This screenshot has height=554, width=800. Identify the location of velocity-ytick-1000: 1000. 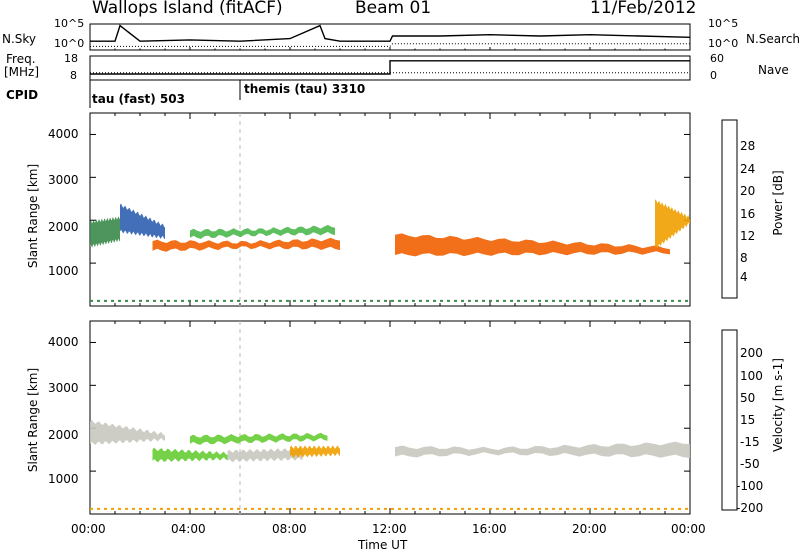
(63, 479).